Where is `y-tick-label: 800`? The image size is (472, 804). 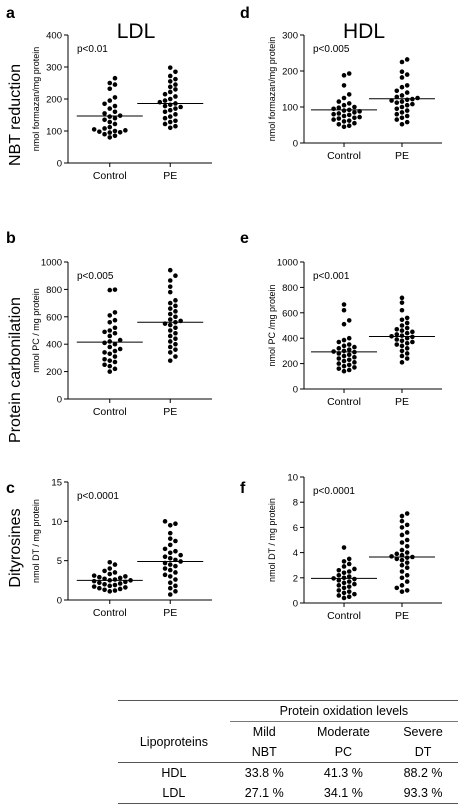 y-tick-label: 800 is located at coordinates (290, 288).